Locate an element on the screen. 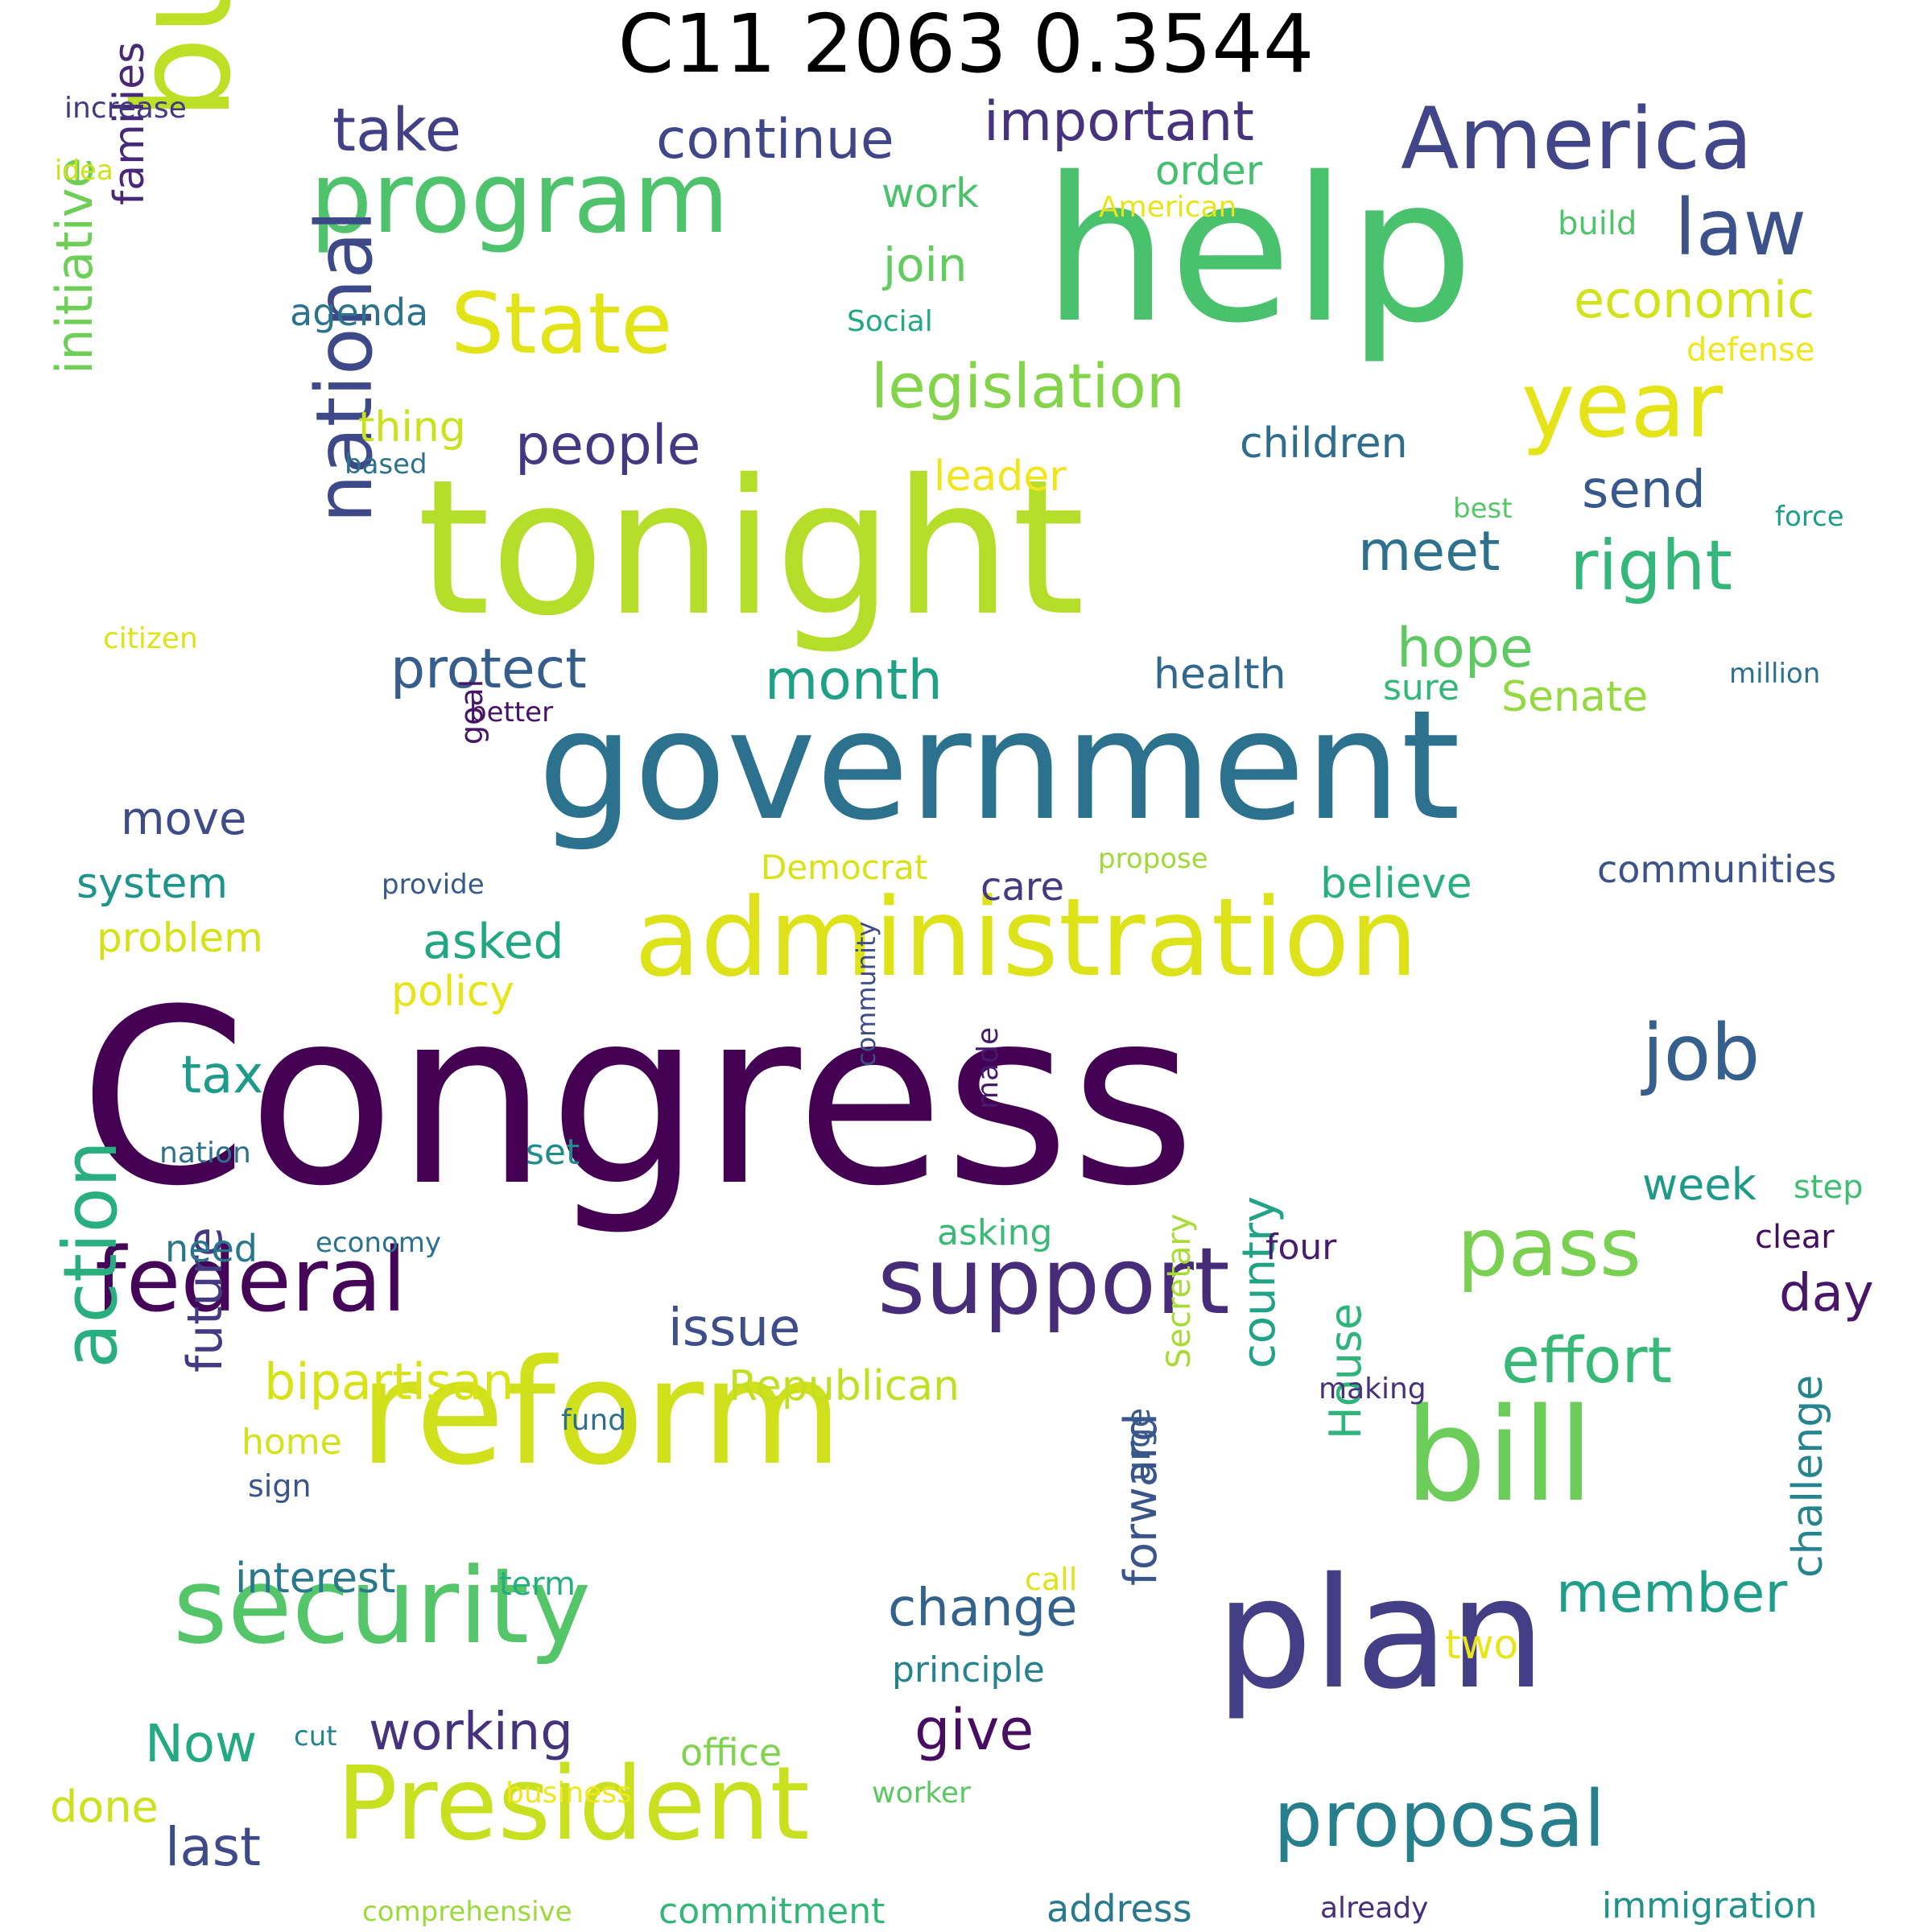 The height and width of the screenshot is (1932, 1932). word-job: job is located at coordinates (1701, 1053).